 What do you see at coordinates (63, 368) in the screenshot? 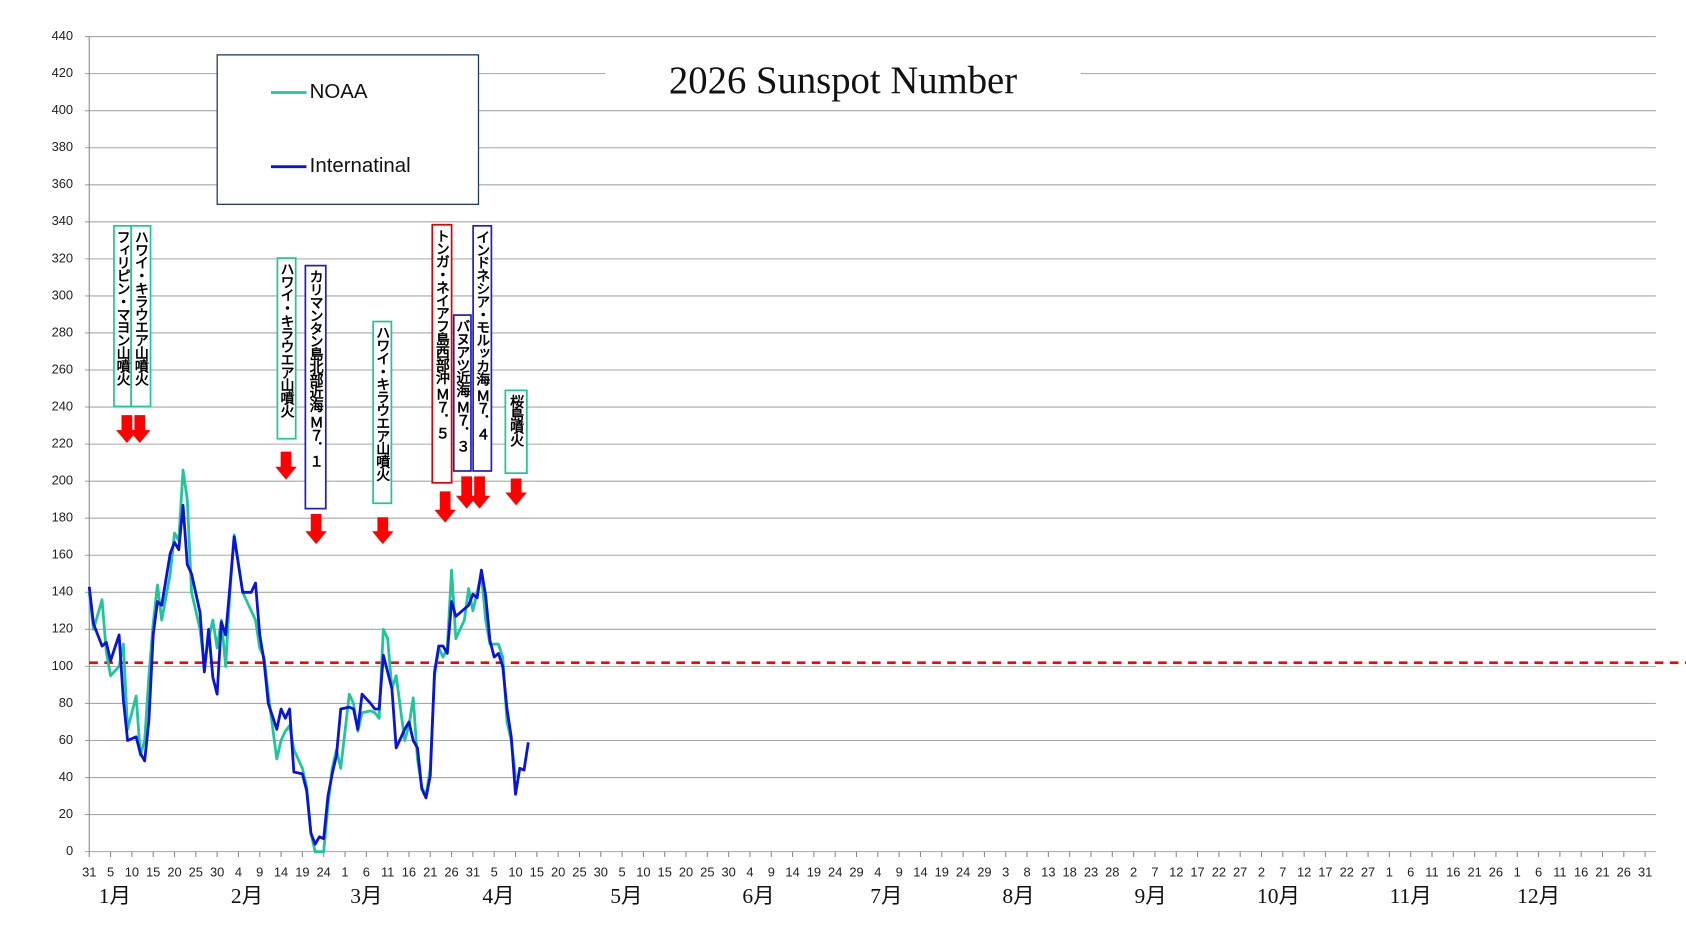
I see `y-tick-label: 260` at bounding box center [63, 368].